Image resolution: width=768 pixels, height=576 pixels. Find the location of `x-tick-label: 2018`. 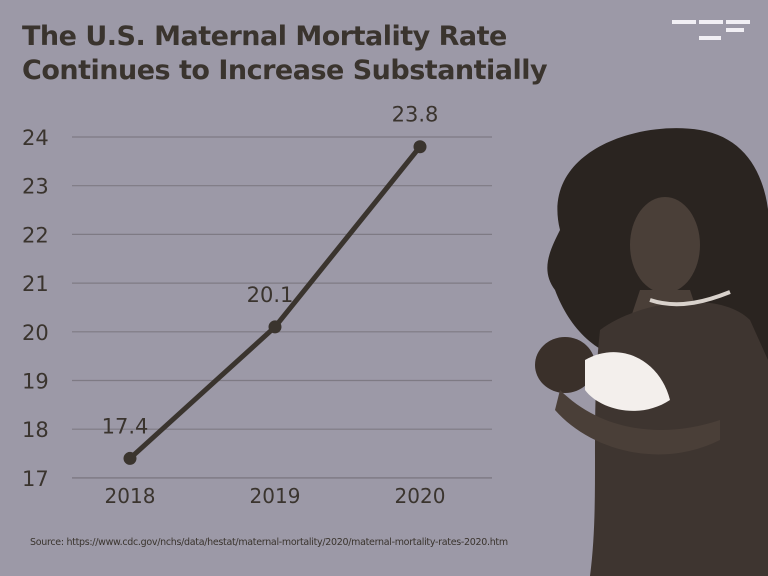

x-tick-label: 2018 is located at coordinates (130, 496).